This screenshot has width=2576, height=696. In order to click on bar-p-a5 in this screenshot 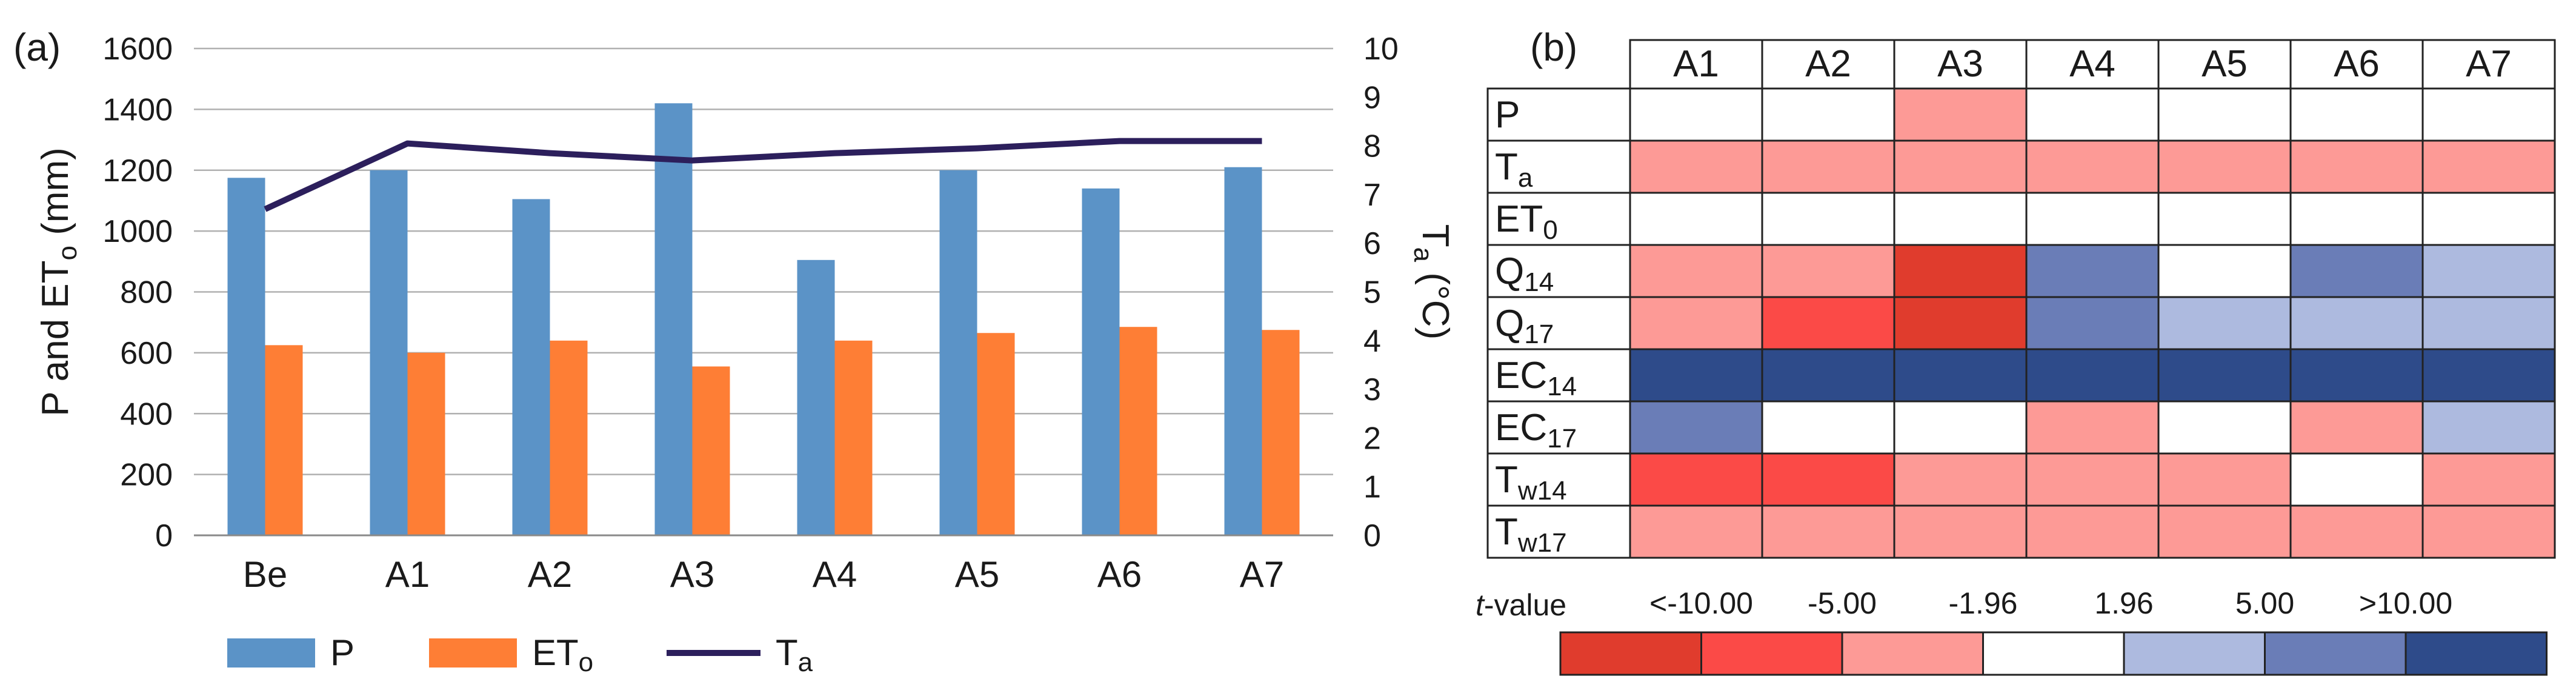, I will do `click(958, 352)`.